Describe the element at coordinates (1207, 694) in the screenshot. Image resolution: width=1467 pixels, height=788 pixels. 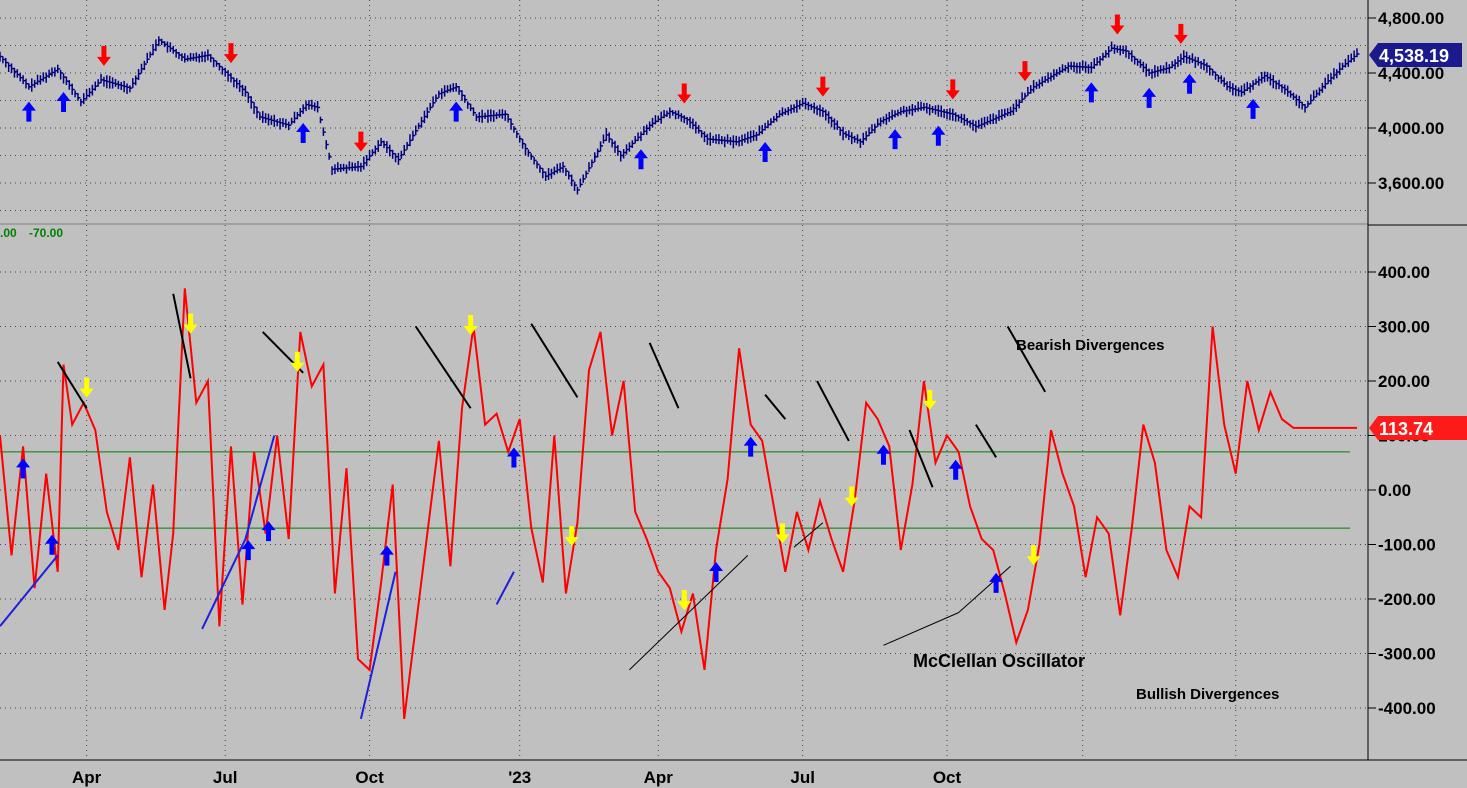
I see `annotation-bullish-divergences: Bullish Divergences` at that location.